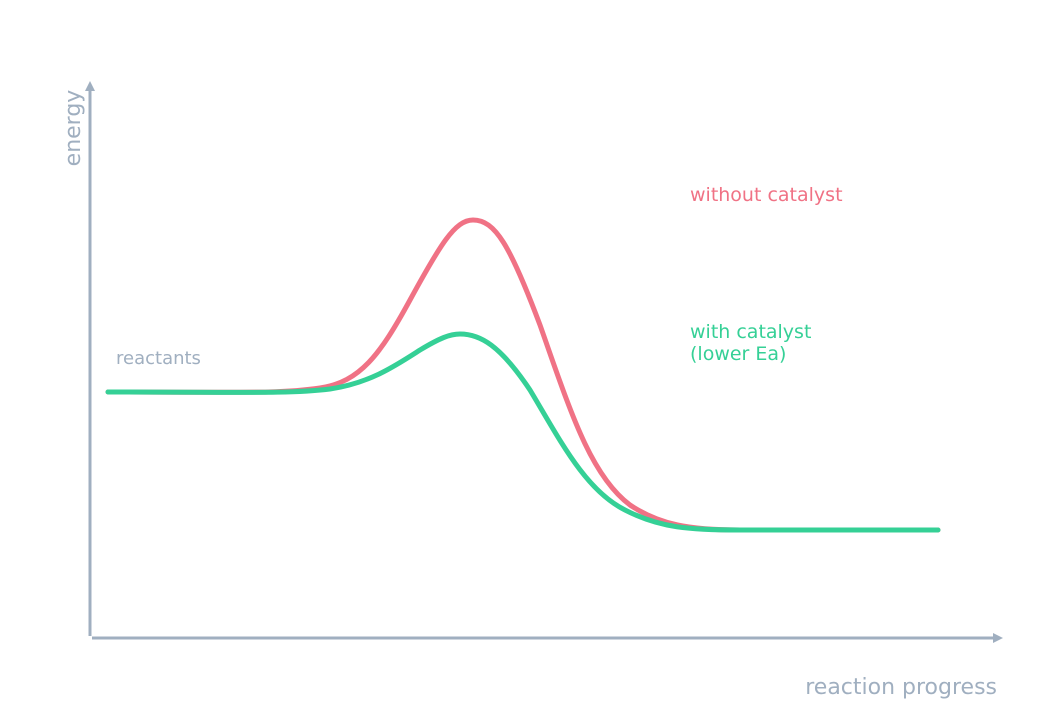  I want to click on without-catalyst-label: without catalyst, so click(766, 195).